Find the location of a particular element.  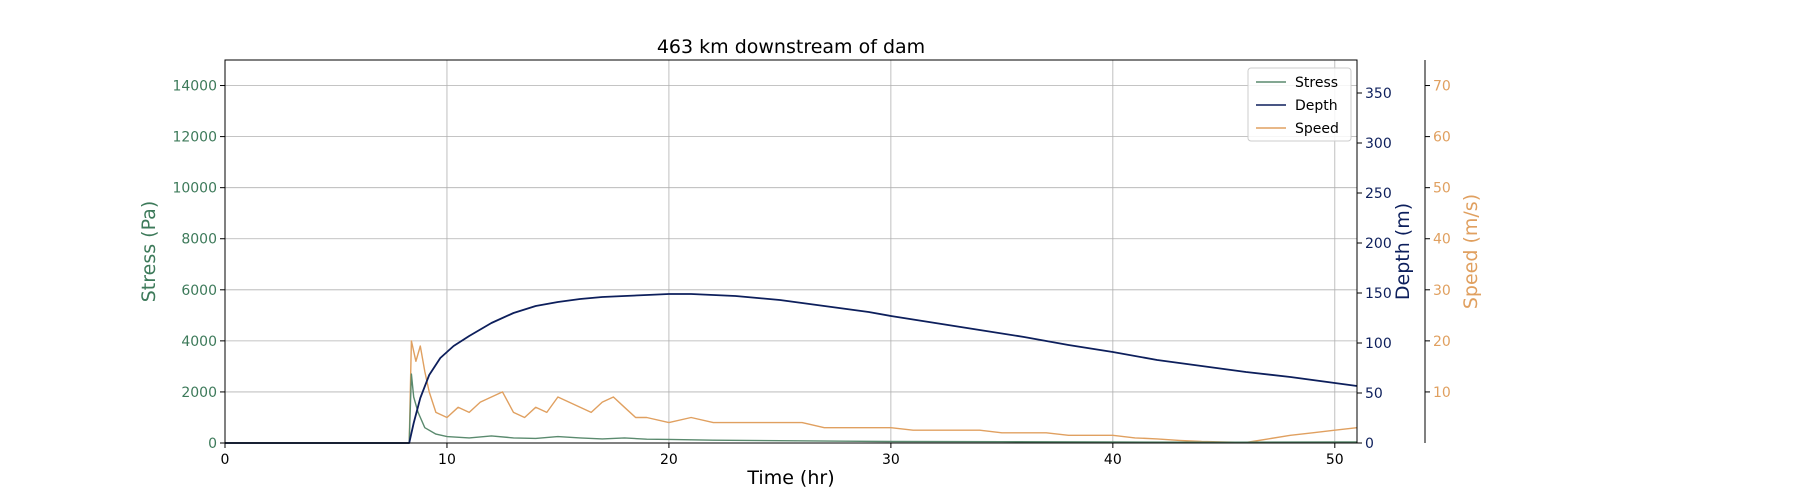

speed-axis-label: Speed (m/s) is located at coordinates (1471, 251).